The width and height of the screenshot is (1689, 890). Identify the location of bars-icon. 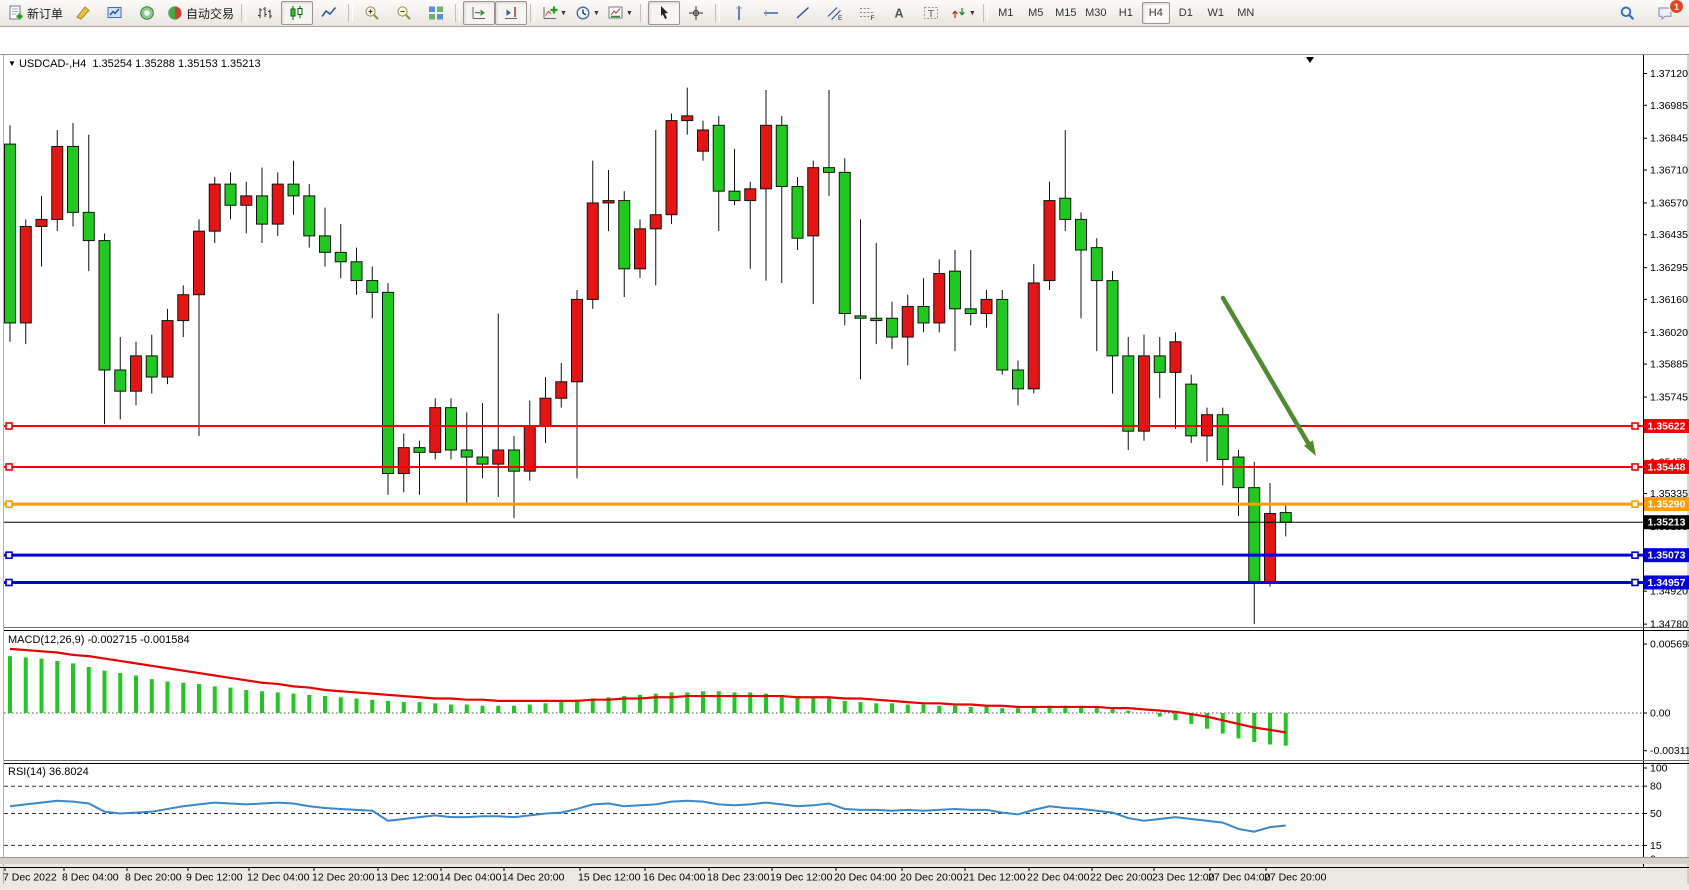
(265, 13).